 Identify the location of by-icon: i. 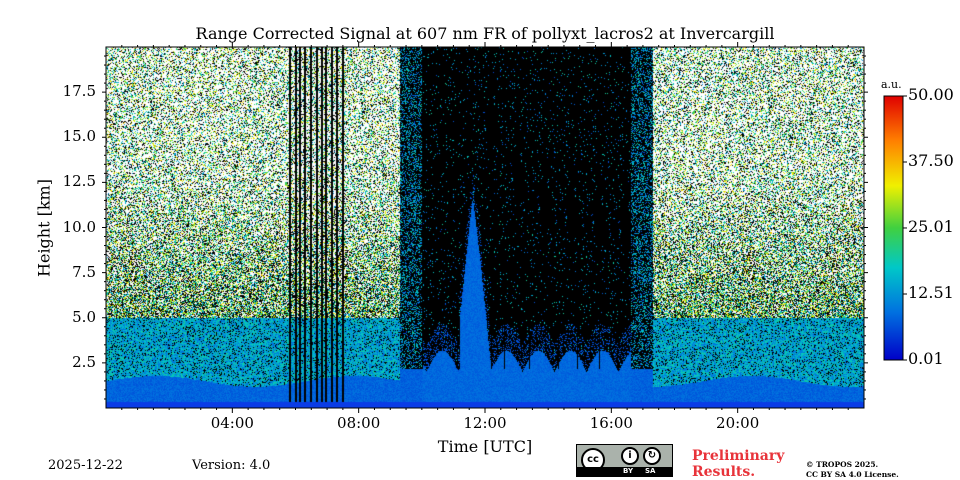
(630, 456).